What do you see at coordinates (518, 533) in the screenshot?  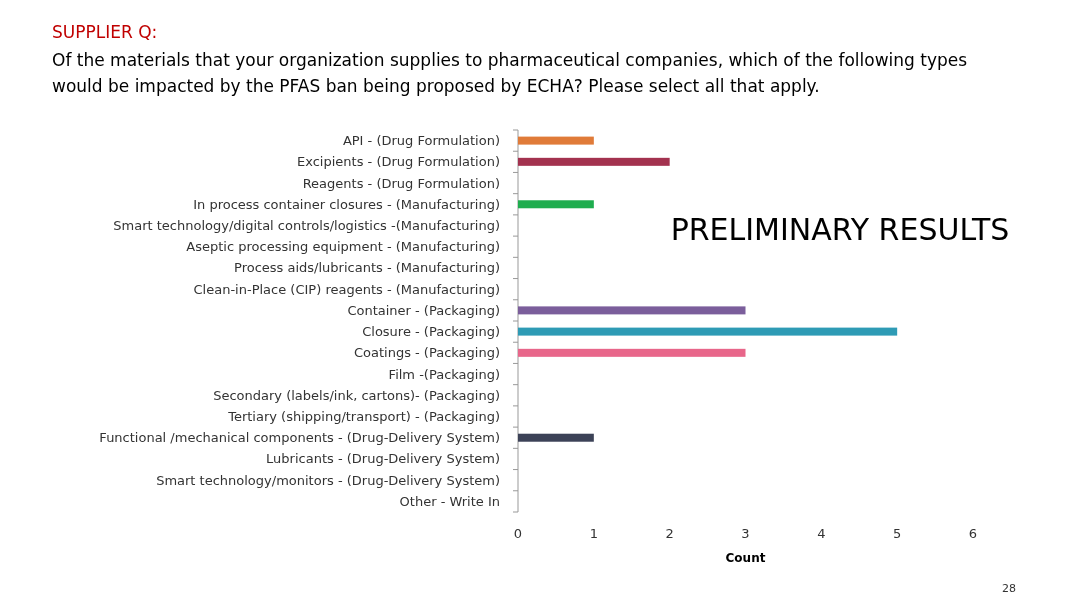 I see `x-tick-label: 0` at bounding box center [518, 533].